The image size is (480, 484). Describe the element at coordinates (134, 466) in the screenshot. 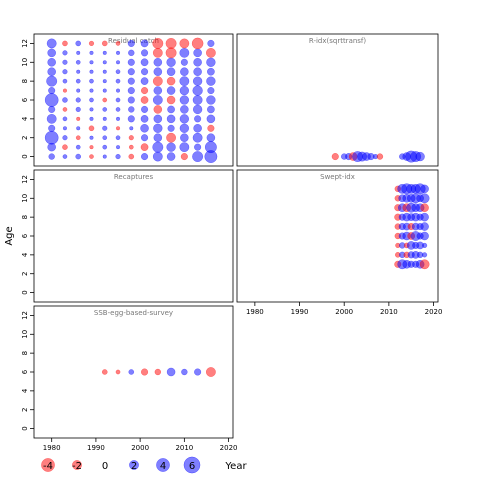

I see `legend-label: 2` at that location.